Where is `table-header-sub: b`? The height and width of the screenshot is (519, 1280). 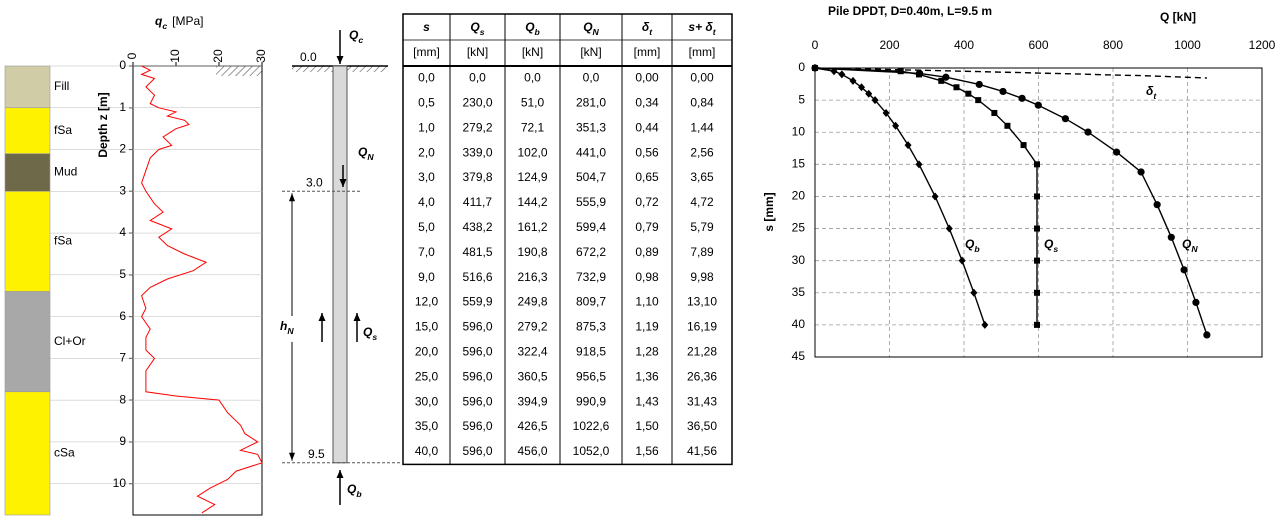
table-header-sub: b is located at coordinates (538, 32).